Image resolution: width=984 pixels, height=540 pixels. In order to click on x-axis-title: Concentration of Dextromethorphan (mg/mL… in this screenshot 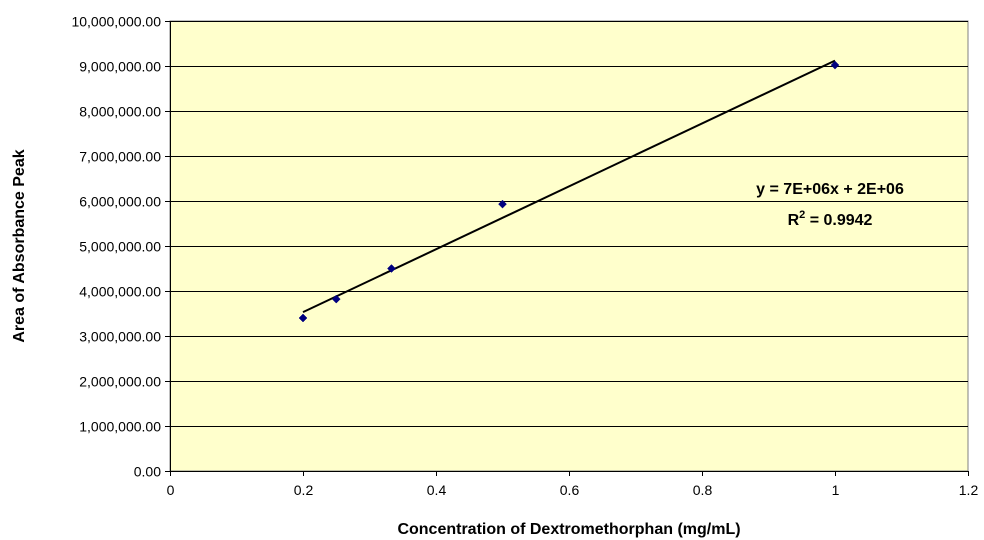, I will do `click(568, 529)`.